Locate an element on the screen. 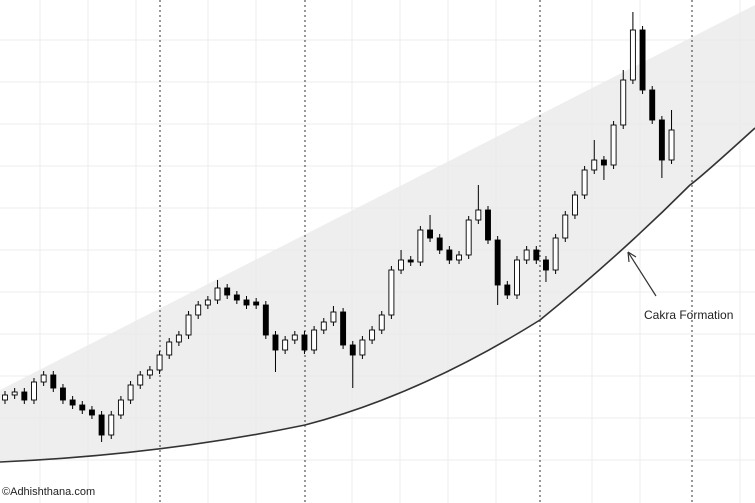 The height and width of the screenshot is (503, 755). arrow-head is located at coordinates (632, 257).